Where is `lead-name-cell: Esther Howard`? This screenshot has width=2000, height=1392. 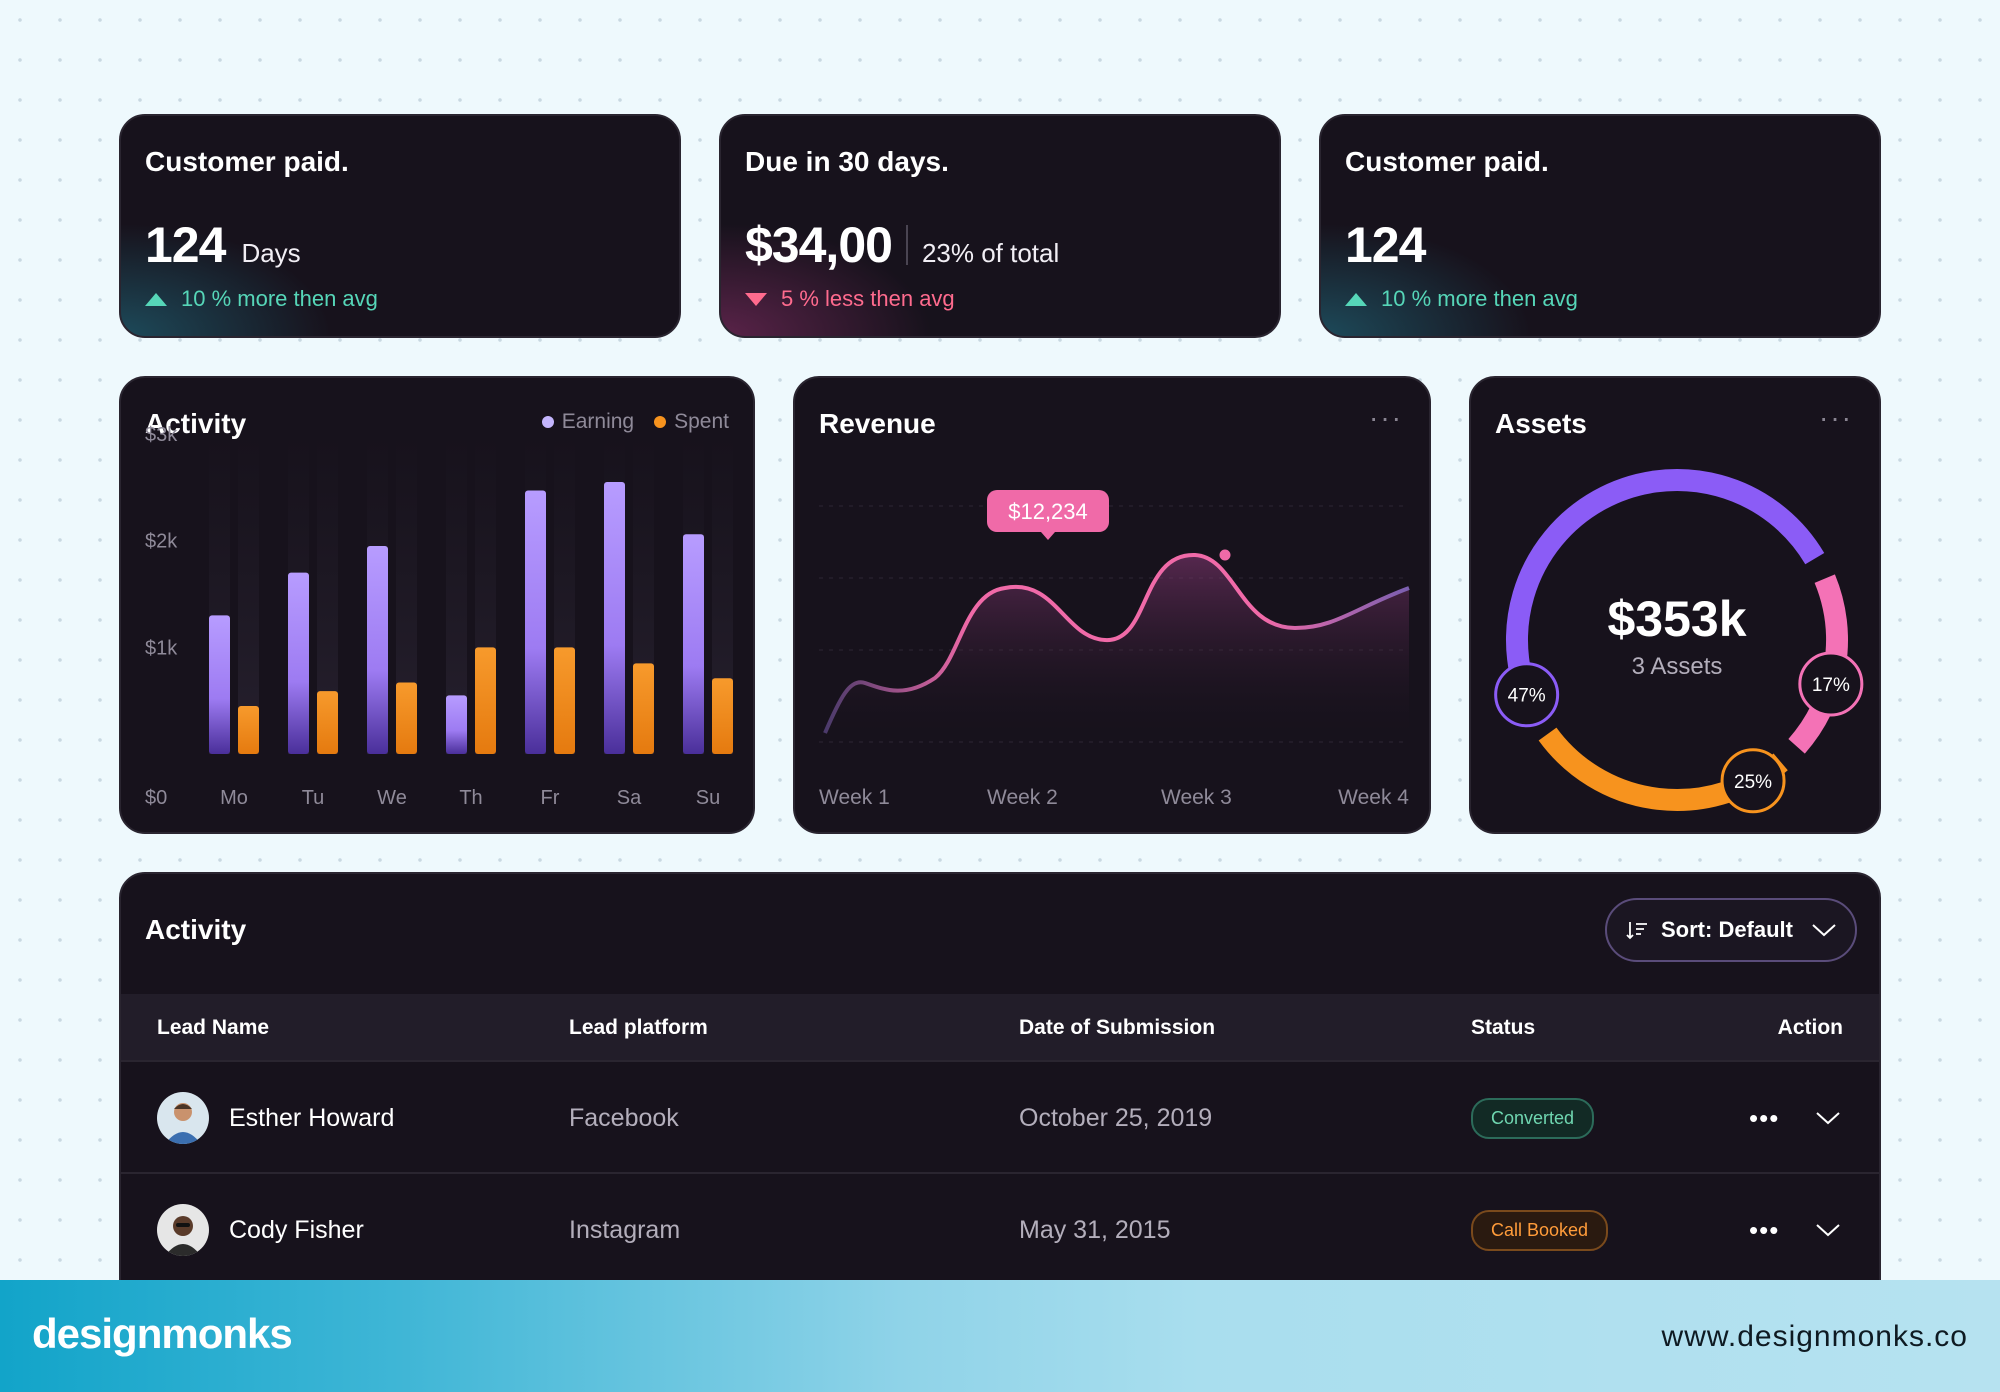
lead-name-cell: Esther Howard is located at coordinates (275, 1118).